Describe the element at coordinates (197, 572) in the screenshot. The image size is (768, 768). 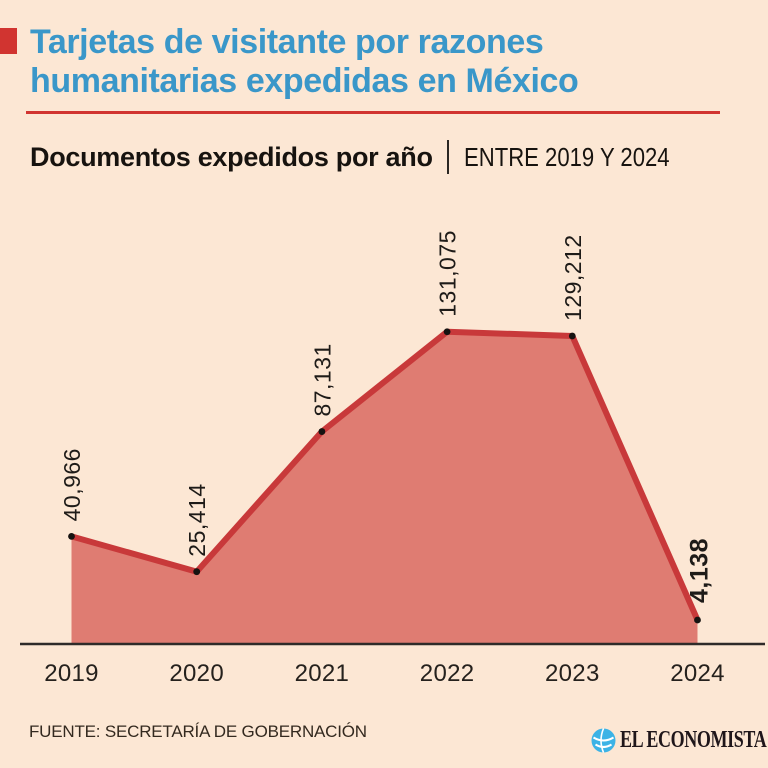
I see `data-point-2020` at that location.